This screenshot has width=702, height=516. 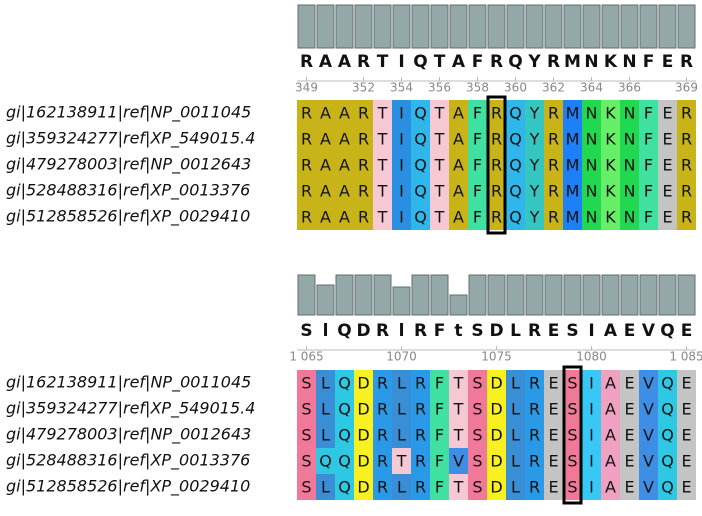 I want to click on position-label: 360, so click(x=515, y=88).